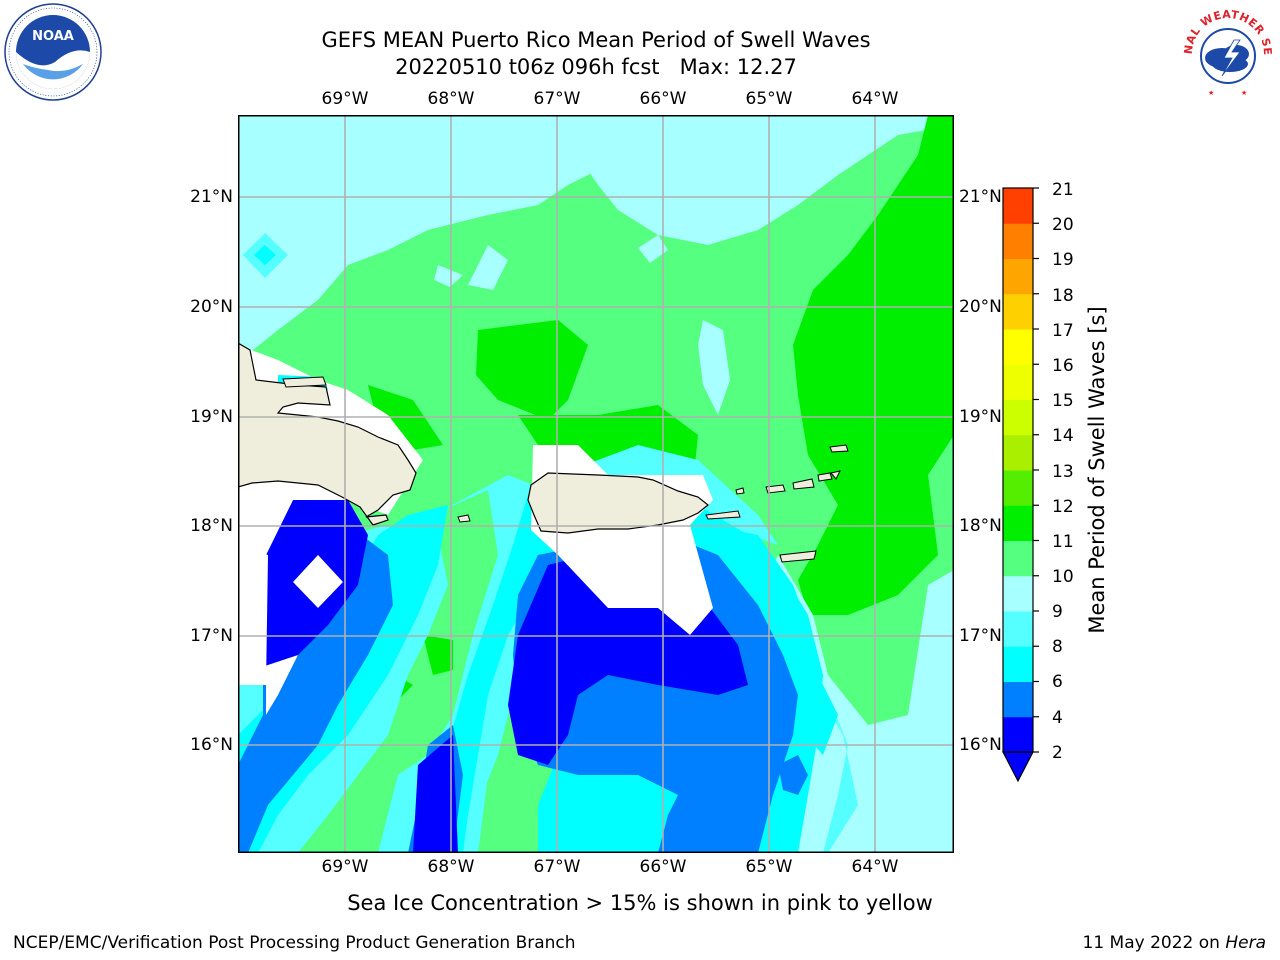  I want to click on footer-machine: Hera, so click(1245, 943).